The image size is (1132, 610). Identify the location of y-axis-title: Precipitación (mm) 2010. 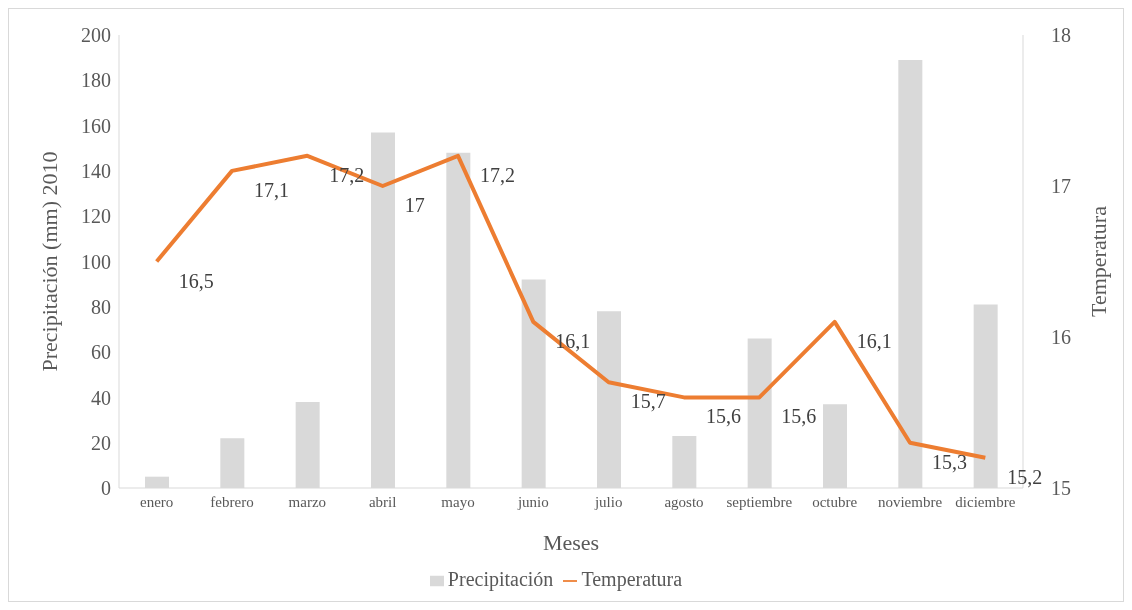
(49, 261).